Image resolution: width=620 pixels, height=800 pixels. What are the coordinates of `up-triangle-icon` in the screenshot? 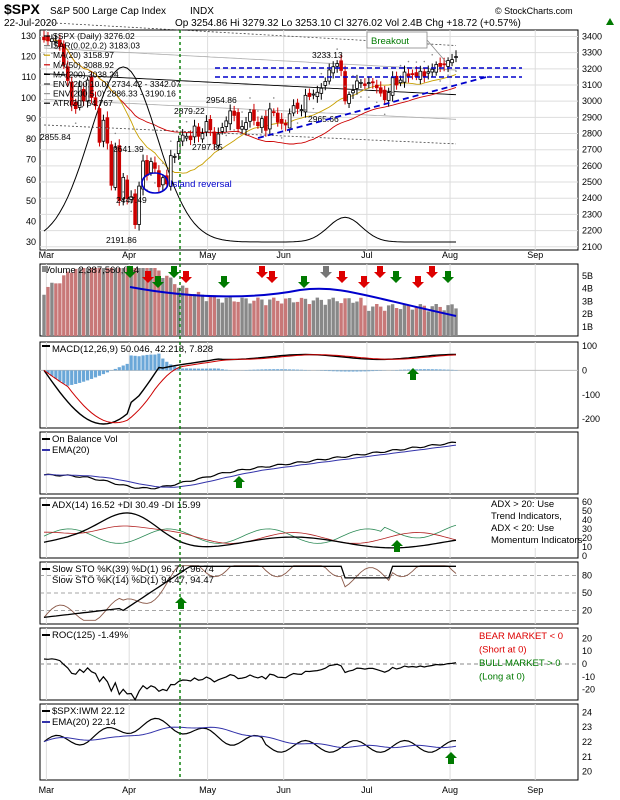 It's located at (610, 21).